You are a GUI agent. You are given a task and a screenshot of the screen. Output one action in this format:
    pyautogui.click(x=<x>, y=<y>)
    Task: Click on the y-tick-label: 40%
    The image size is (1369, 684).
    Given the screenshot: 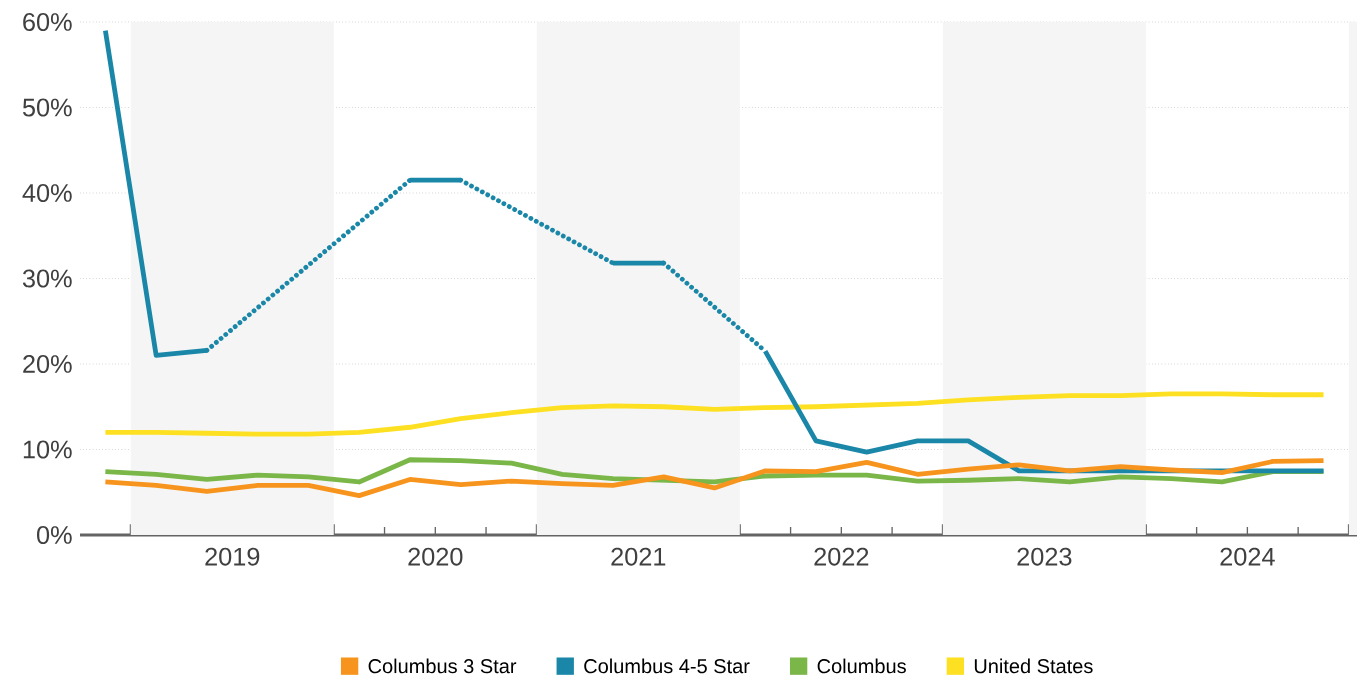 What is the action you would take?
    pyautogui.click(x=47, y=193)
    